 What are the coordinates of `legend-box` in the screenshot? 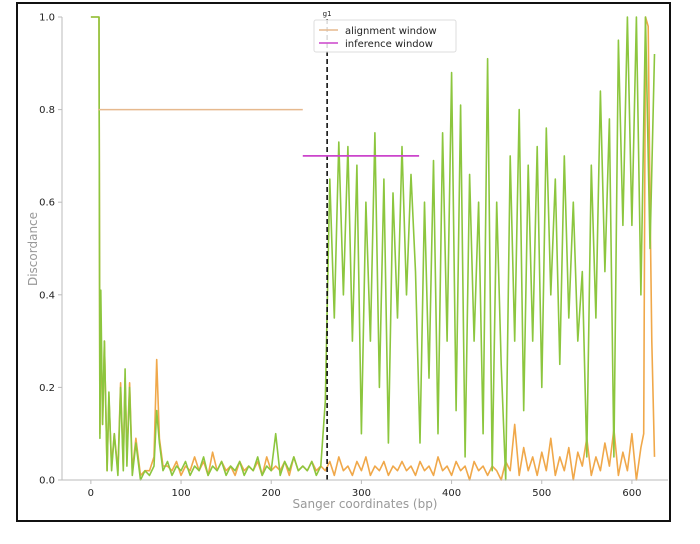 It's located at (385, 36).